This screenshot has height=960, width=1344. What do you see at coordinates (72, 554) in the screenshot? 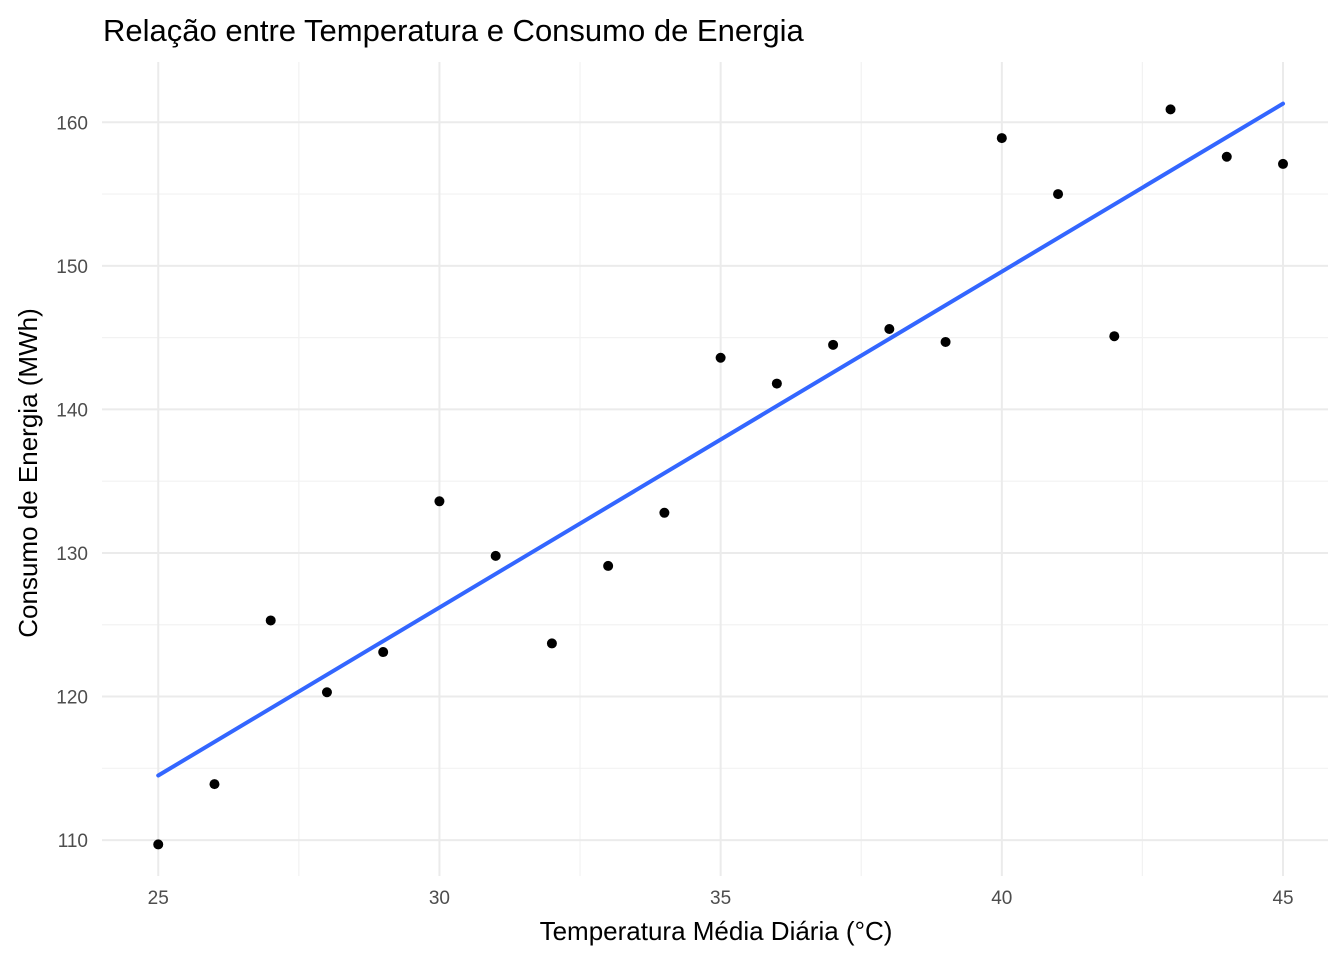
I see `y-tick-label: 130` at bounding box center [72, 554].